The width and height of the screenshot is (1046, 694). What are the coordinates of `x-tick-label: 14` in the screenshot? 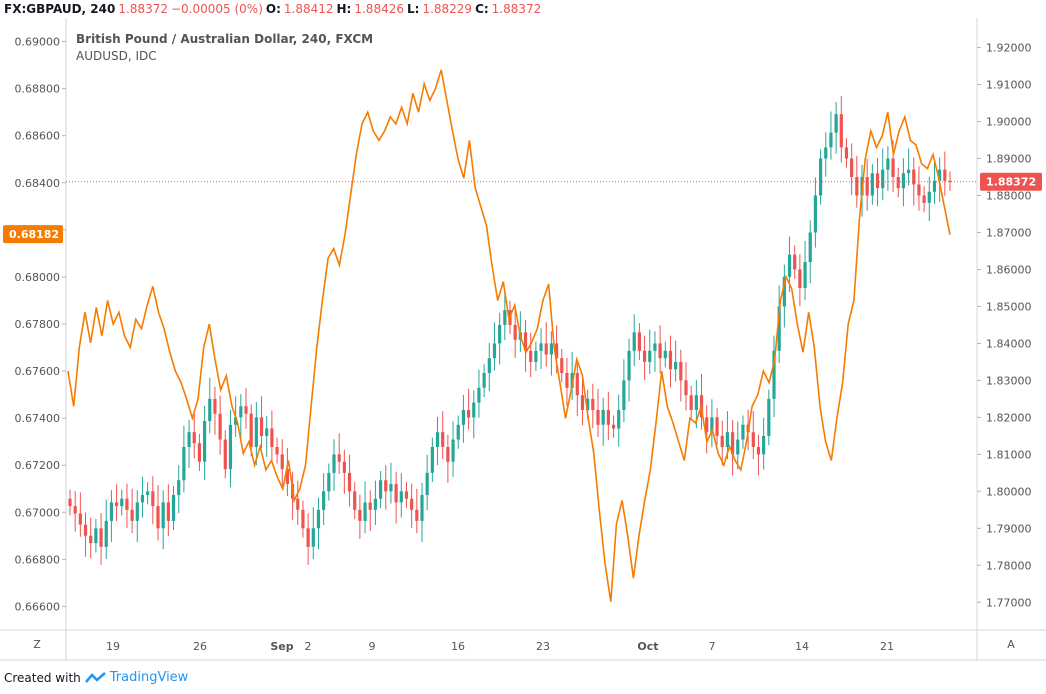 It's located at (802, 646).